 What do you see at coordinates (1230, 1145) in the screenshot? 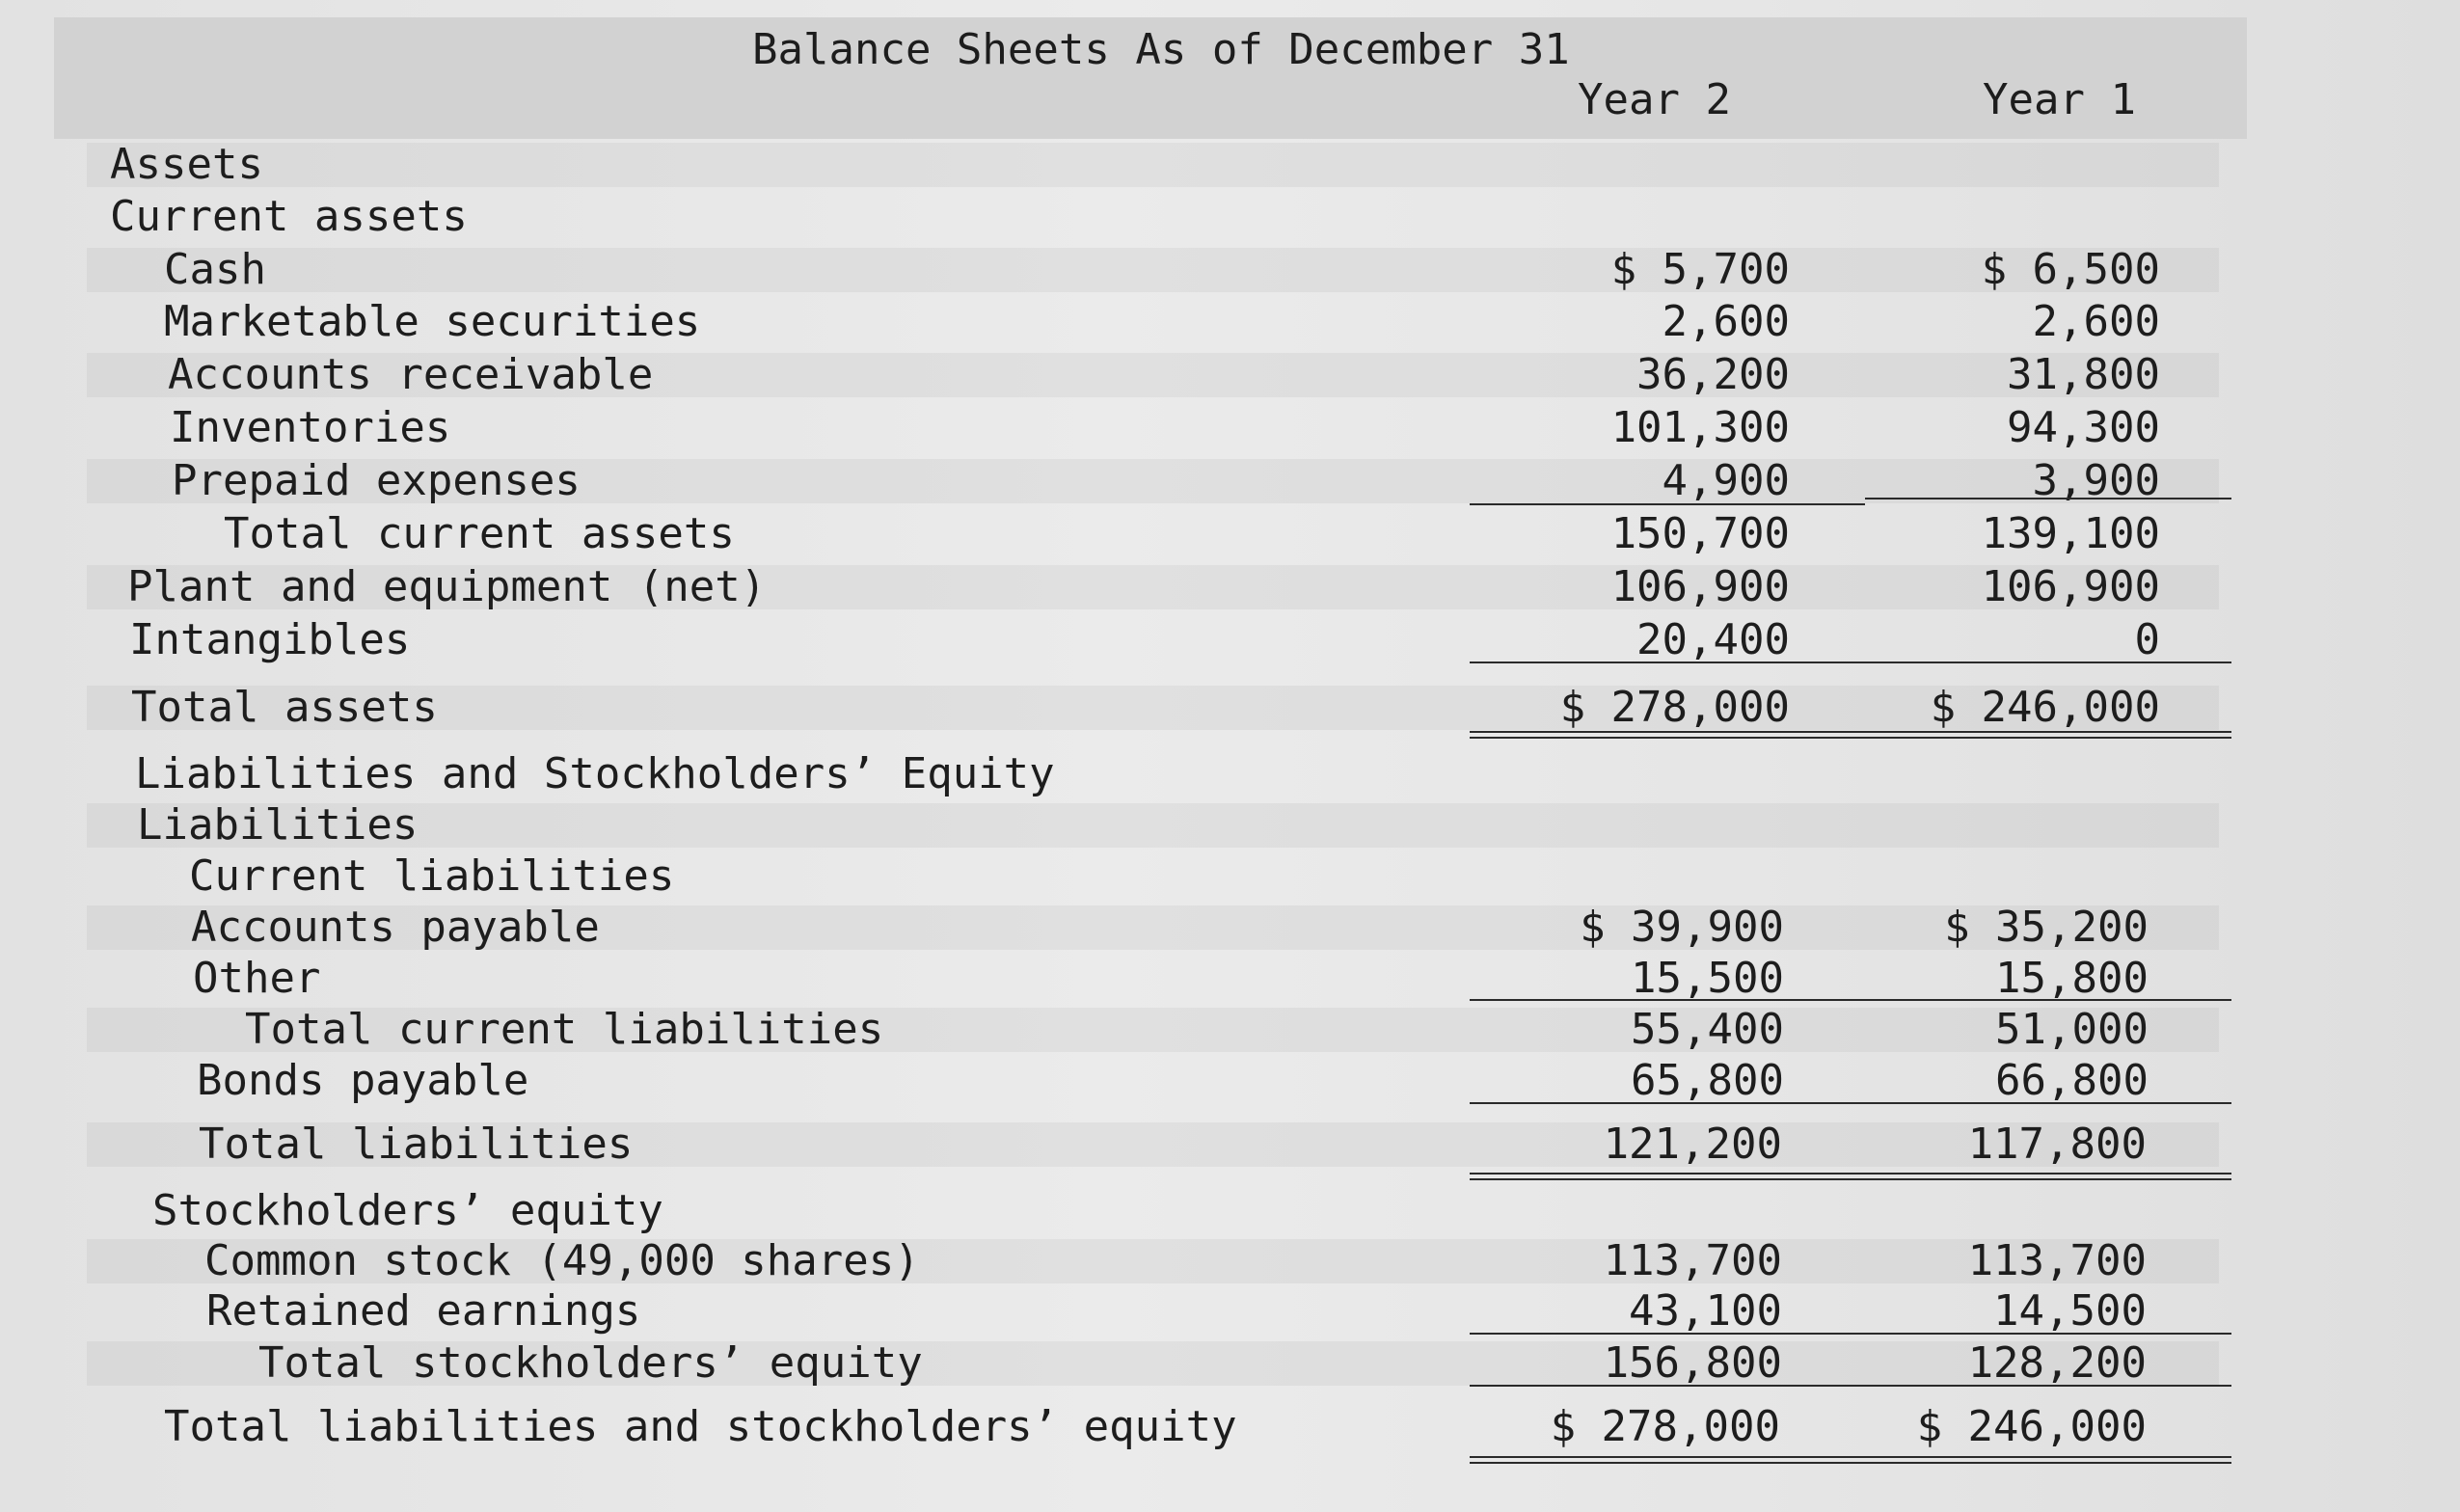
I see `table-row: Total liabilities 121,200 117,800` at bounding box center [1230, 1145].